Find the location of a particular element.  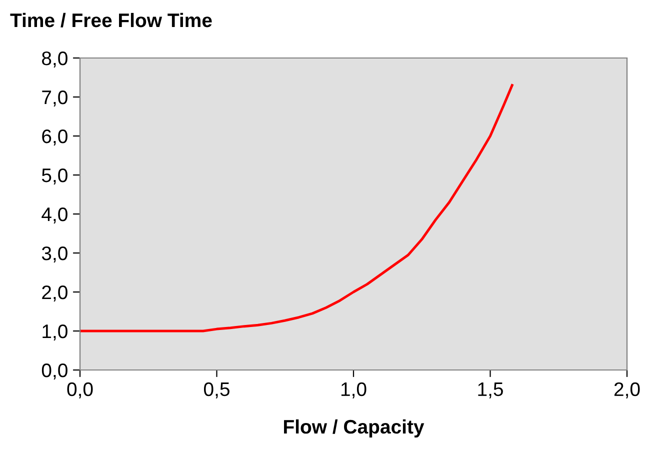

x-tick-label: 0,5 is located at coordinates (217, 390).